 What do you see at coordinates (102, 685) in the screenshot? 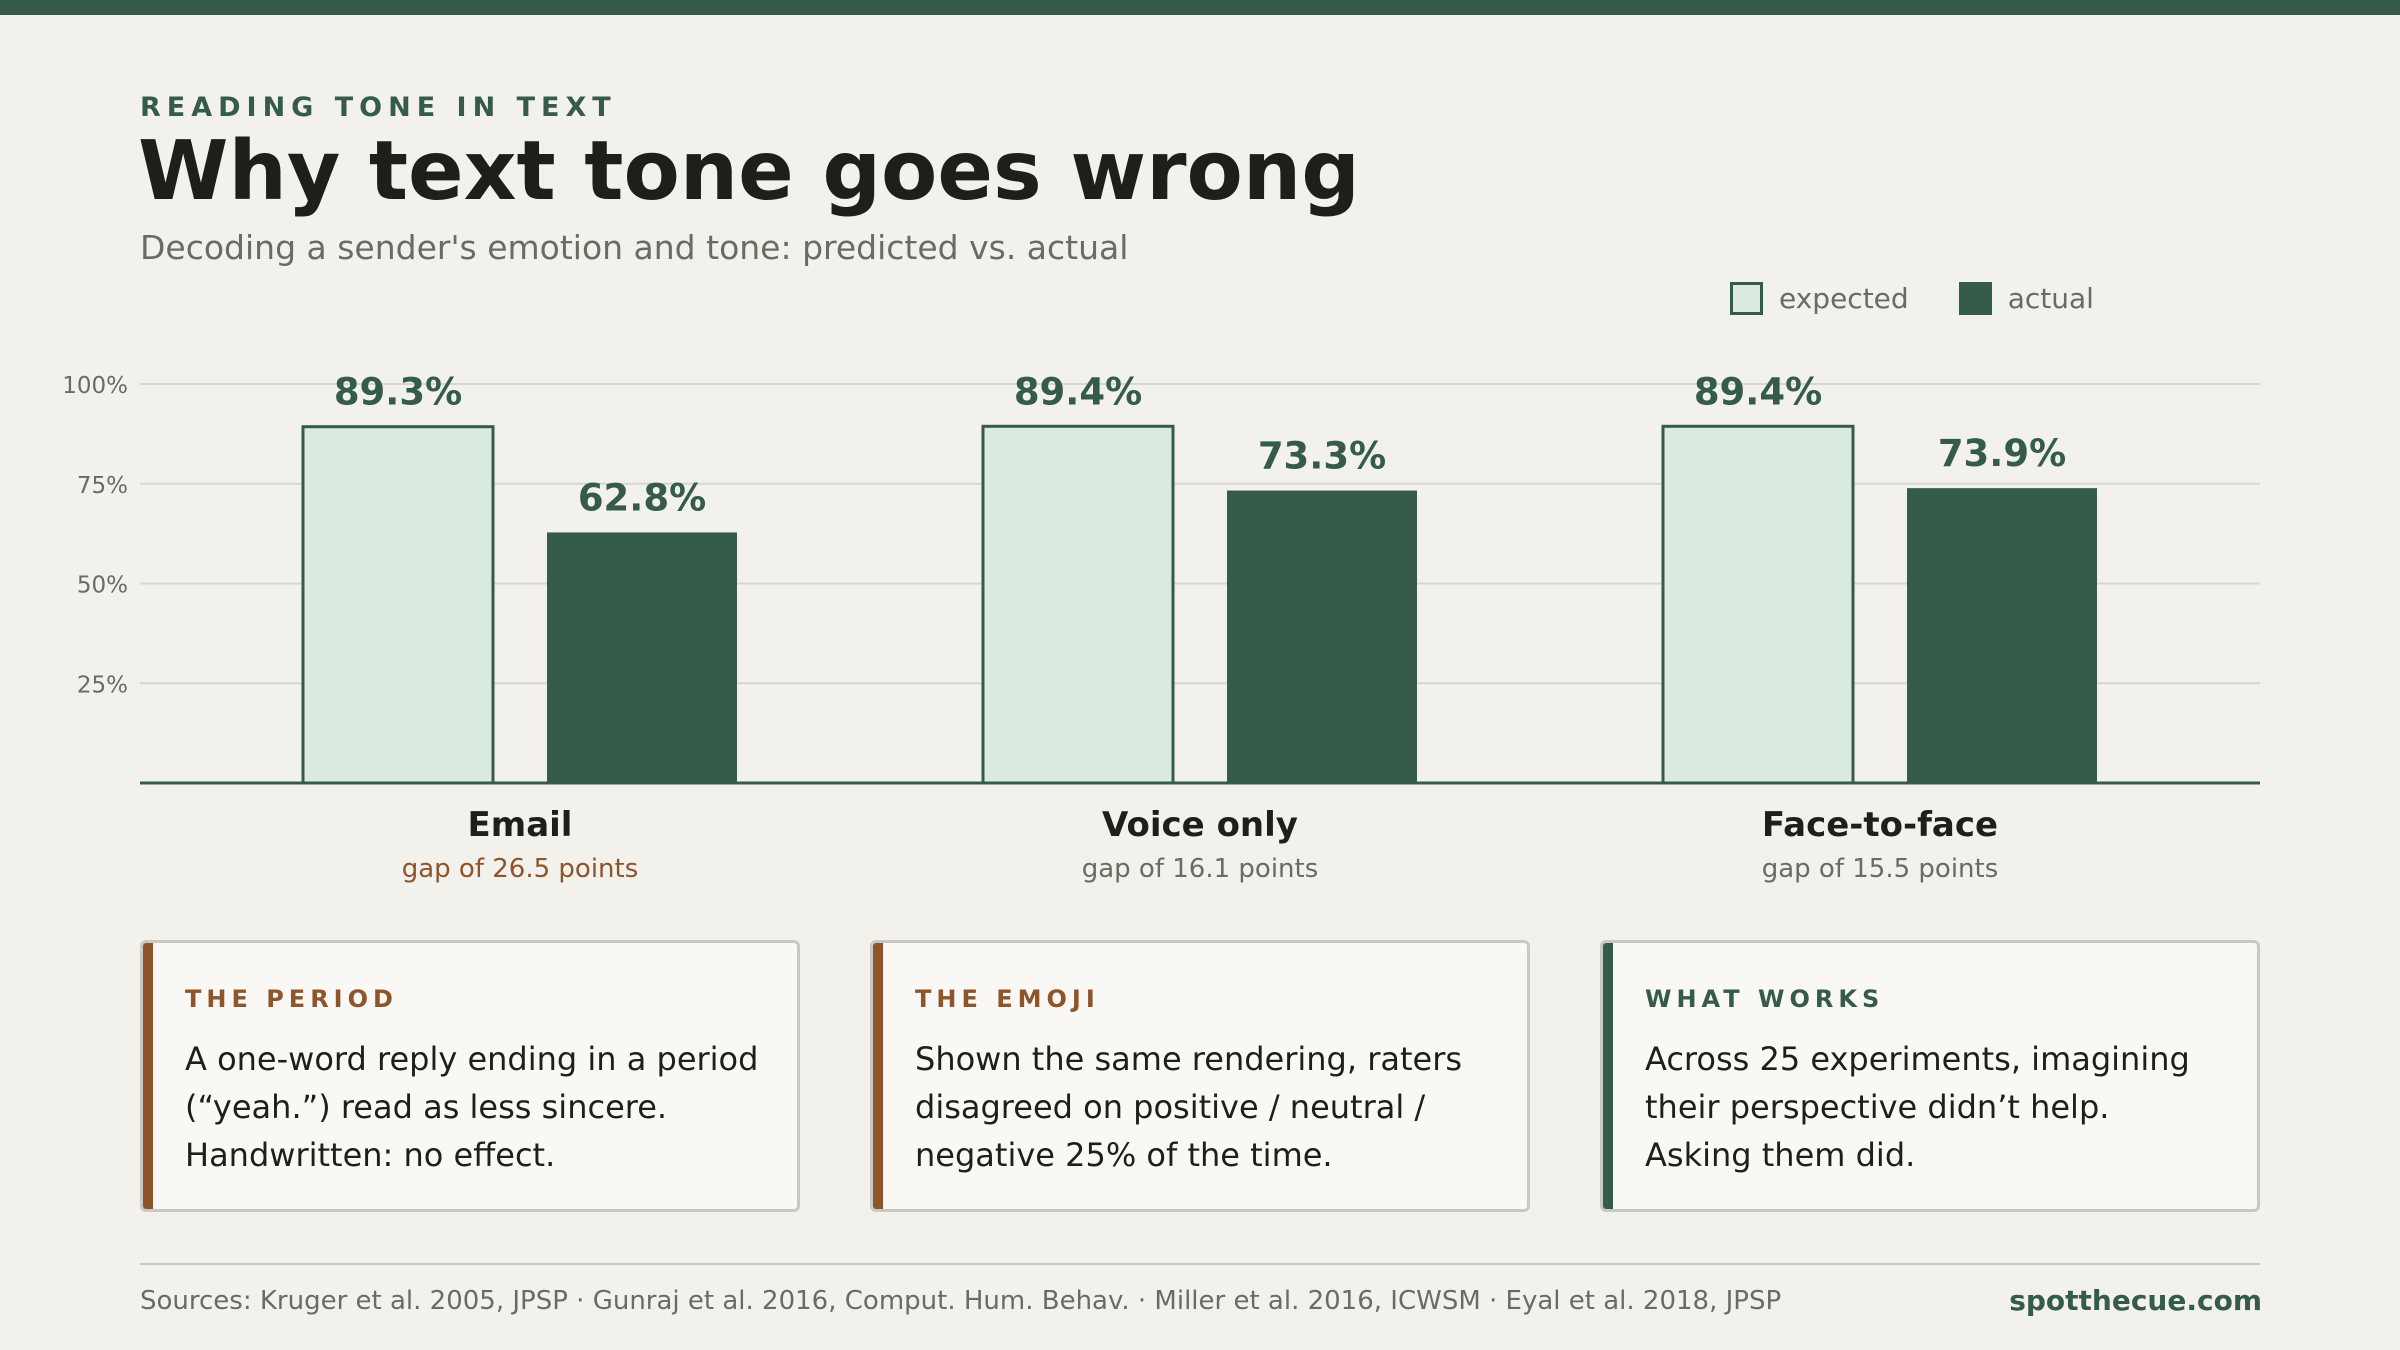
I see `y-tick-label: 25%` at bounding box center [102, 685].